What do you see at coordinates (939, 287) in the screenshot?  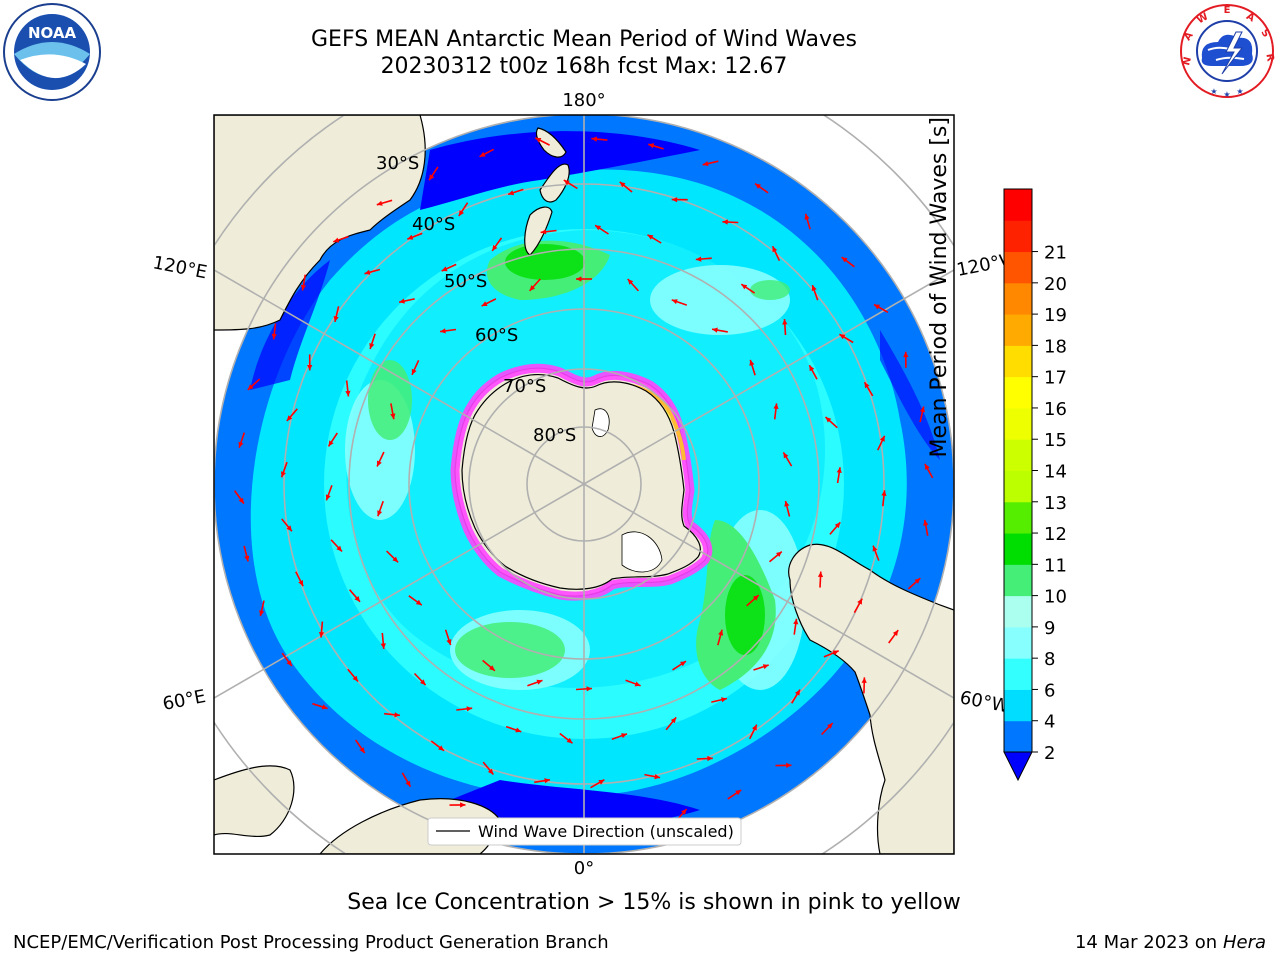 I see `colorbar-label: Mean Period of Wind Waves [s]` at bounding box center [939, 287].